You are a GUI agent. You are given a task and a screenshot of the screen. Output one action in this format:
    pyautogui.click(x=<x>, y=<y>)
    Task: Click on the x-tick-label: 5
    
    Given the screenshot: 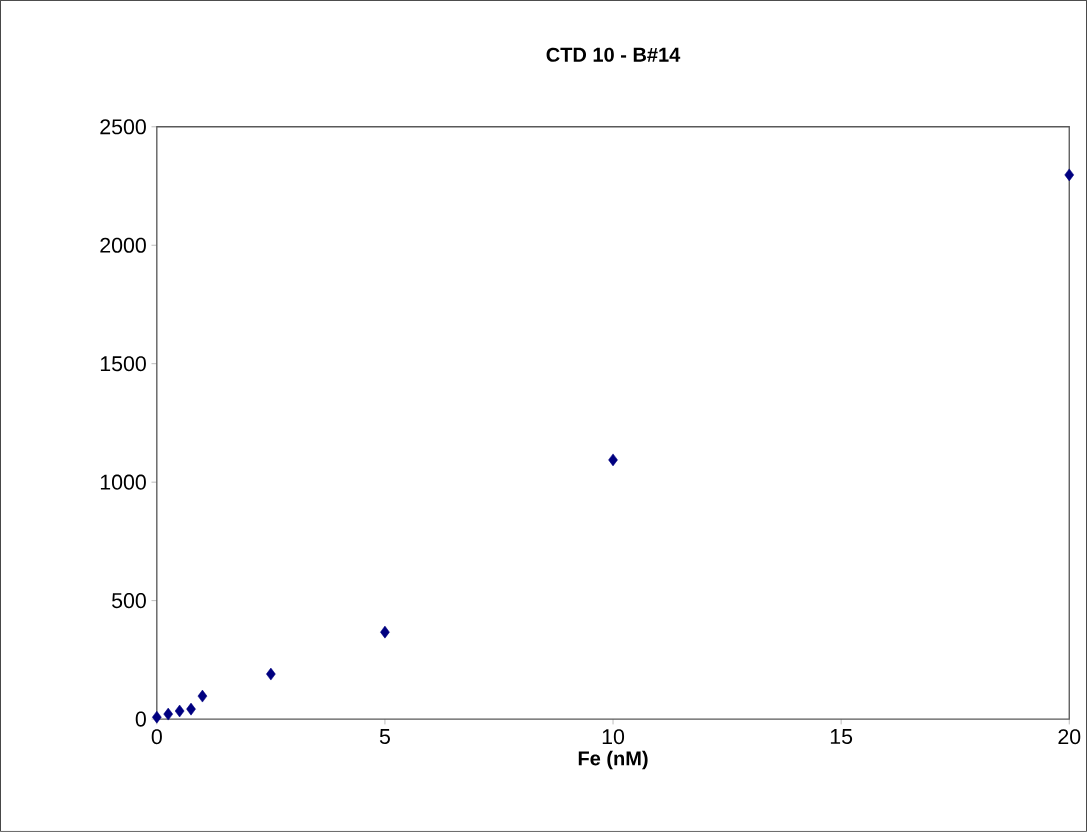 What is the action you would take?
    pyautogui.click(x=384, y=737)
    